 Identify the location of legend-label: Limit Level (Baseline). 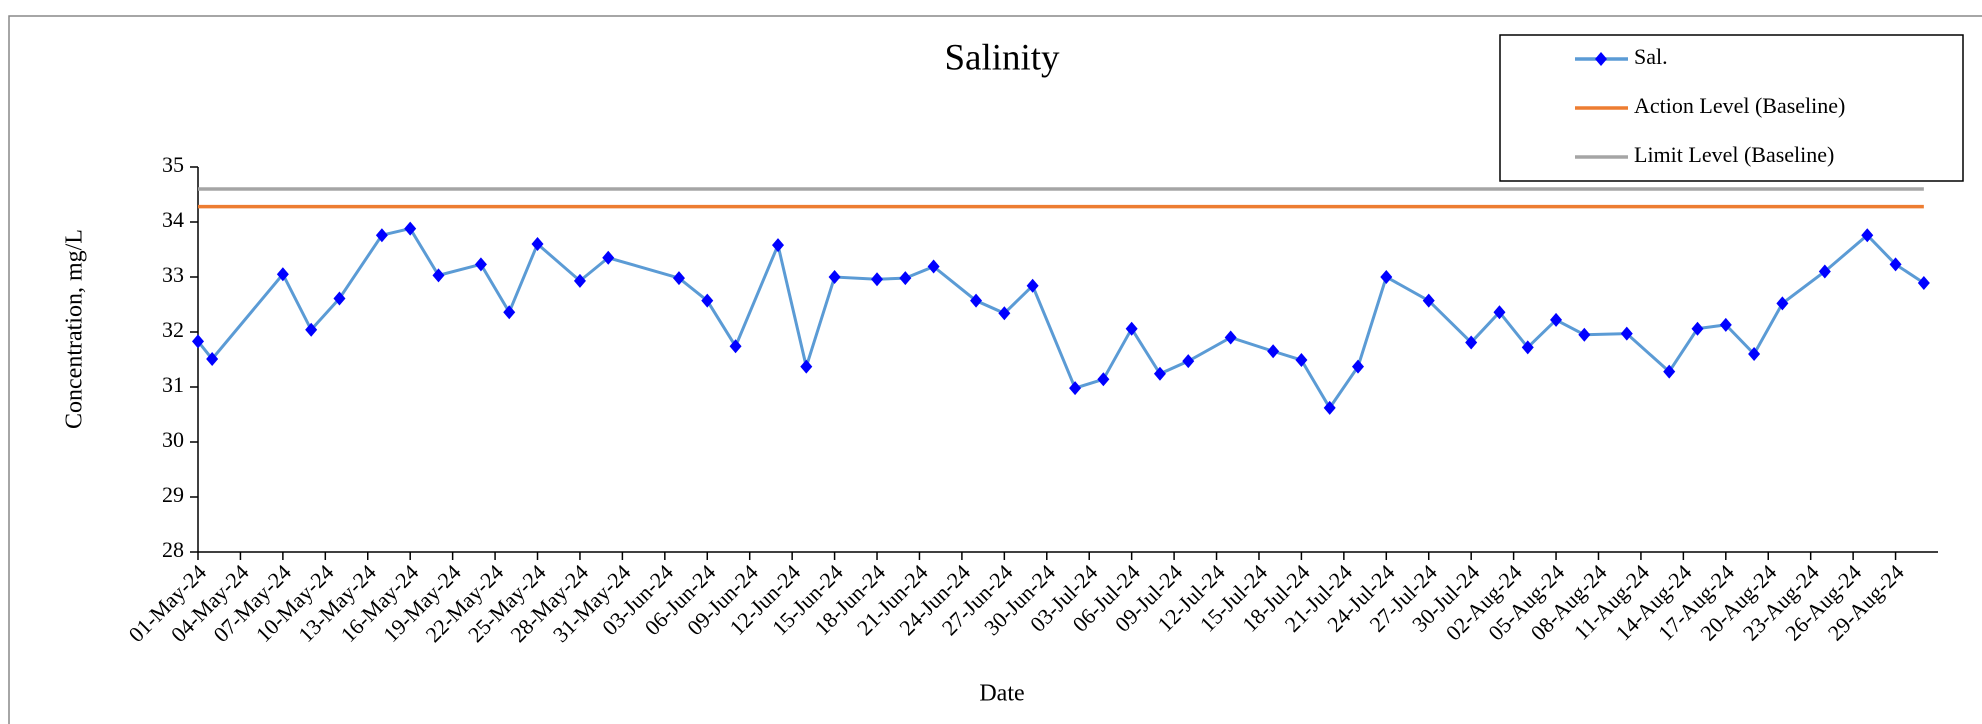
(1734, 154).